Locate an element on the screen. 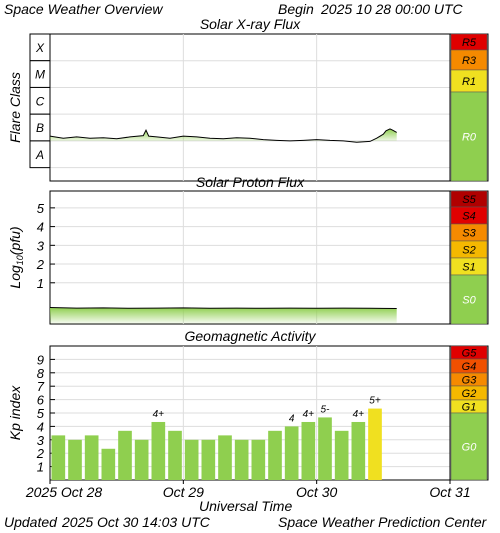 This screenshot has height=533, width=500. flare-class-m: M is located at coordinates (40, 75).